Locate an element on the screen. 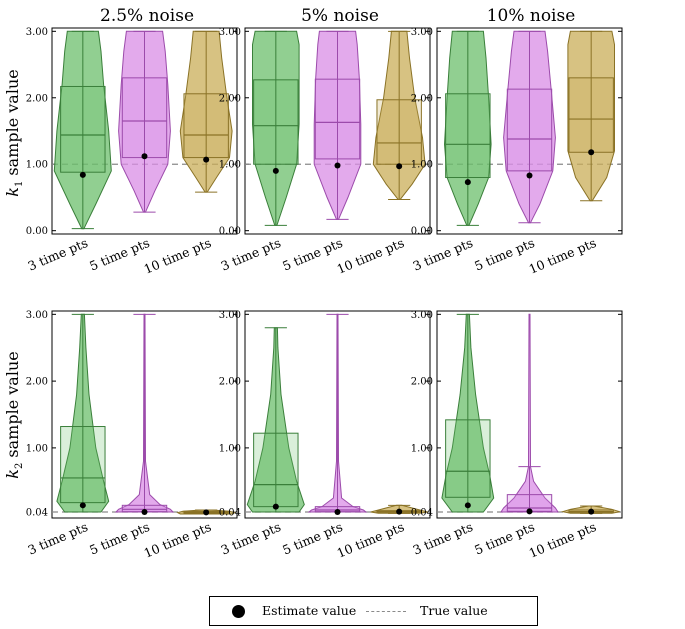 The height and width of the screenshot is (629, 685). column-title-2: 5% noise is located at coordinates (340, 16).